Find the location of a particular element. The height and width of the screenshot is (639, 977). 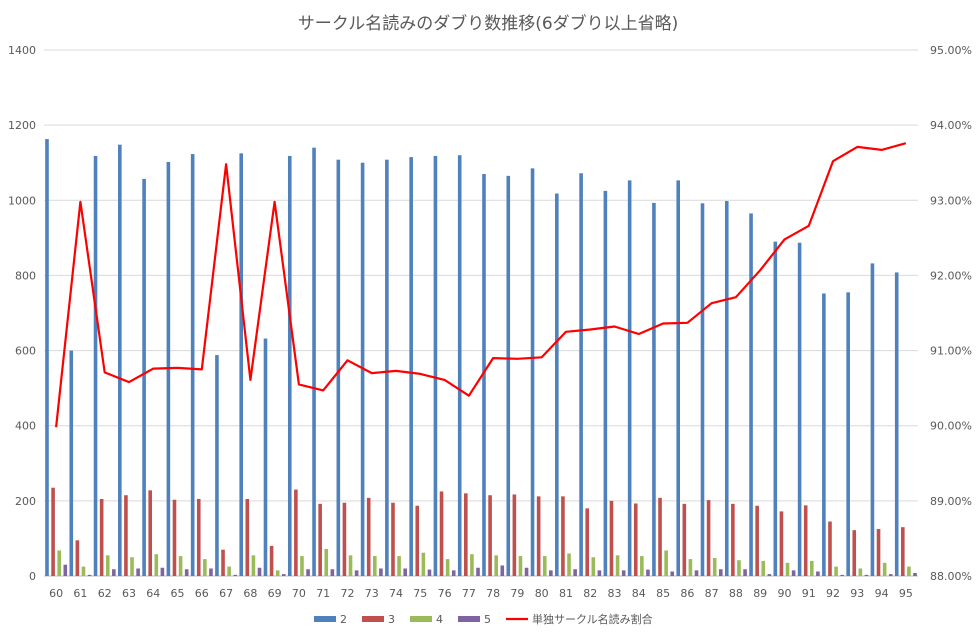

x-tick-label: 80 is located at coordinates (542, 593).